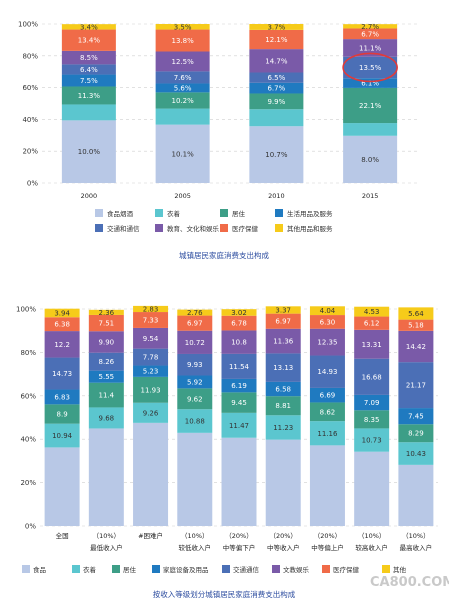 Image resolution: width=449 pixels, height=602 pixels. Describe the element at coordinates (183, 101) in the screenshot. I see `segment-label: 10.2%` at that location.